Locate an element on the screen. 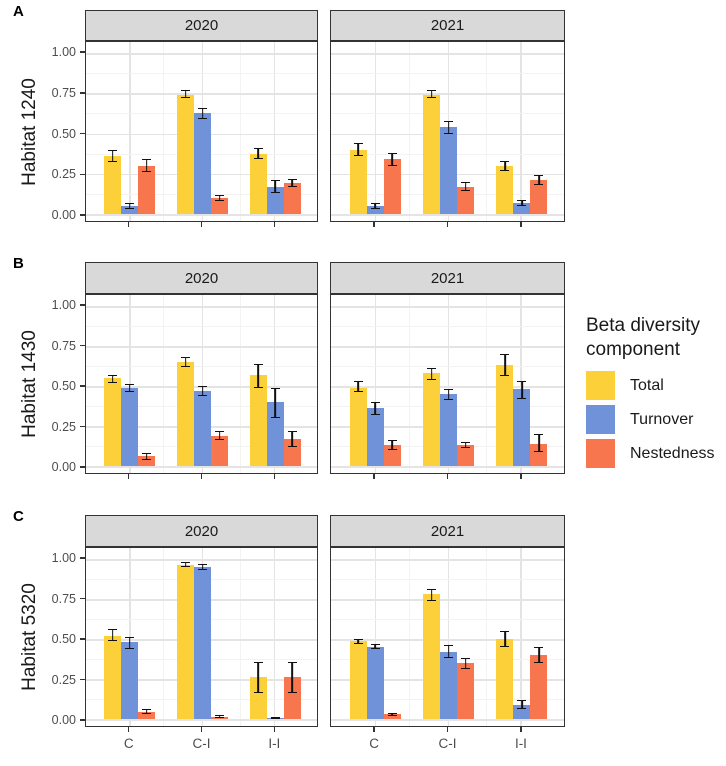  x-tick-label: I-I is located at coordinates (274, 743).